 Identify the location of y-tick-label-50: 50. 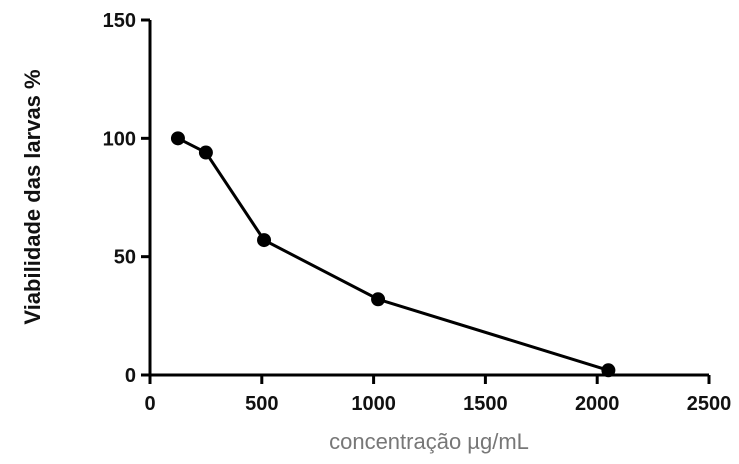
(125, 258).